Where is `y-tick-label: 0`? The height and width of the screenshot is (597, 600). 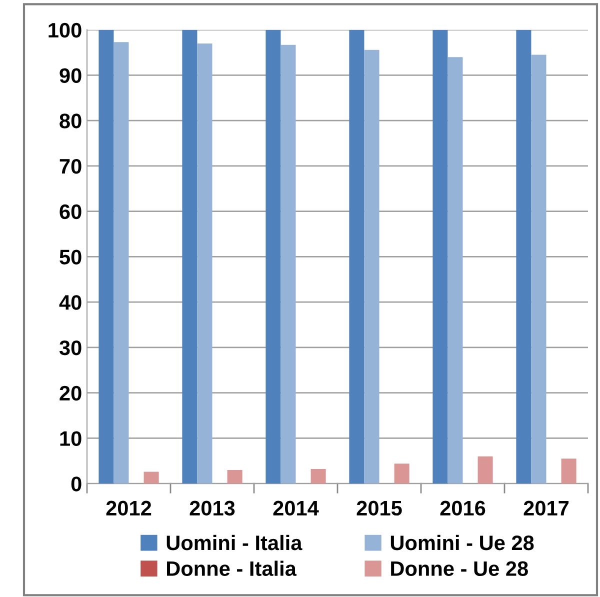
y-tick-label: 0 is located at coordinates (76, 484).